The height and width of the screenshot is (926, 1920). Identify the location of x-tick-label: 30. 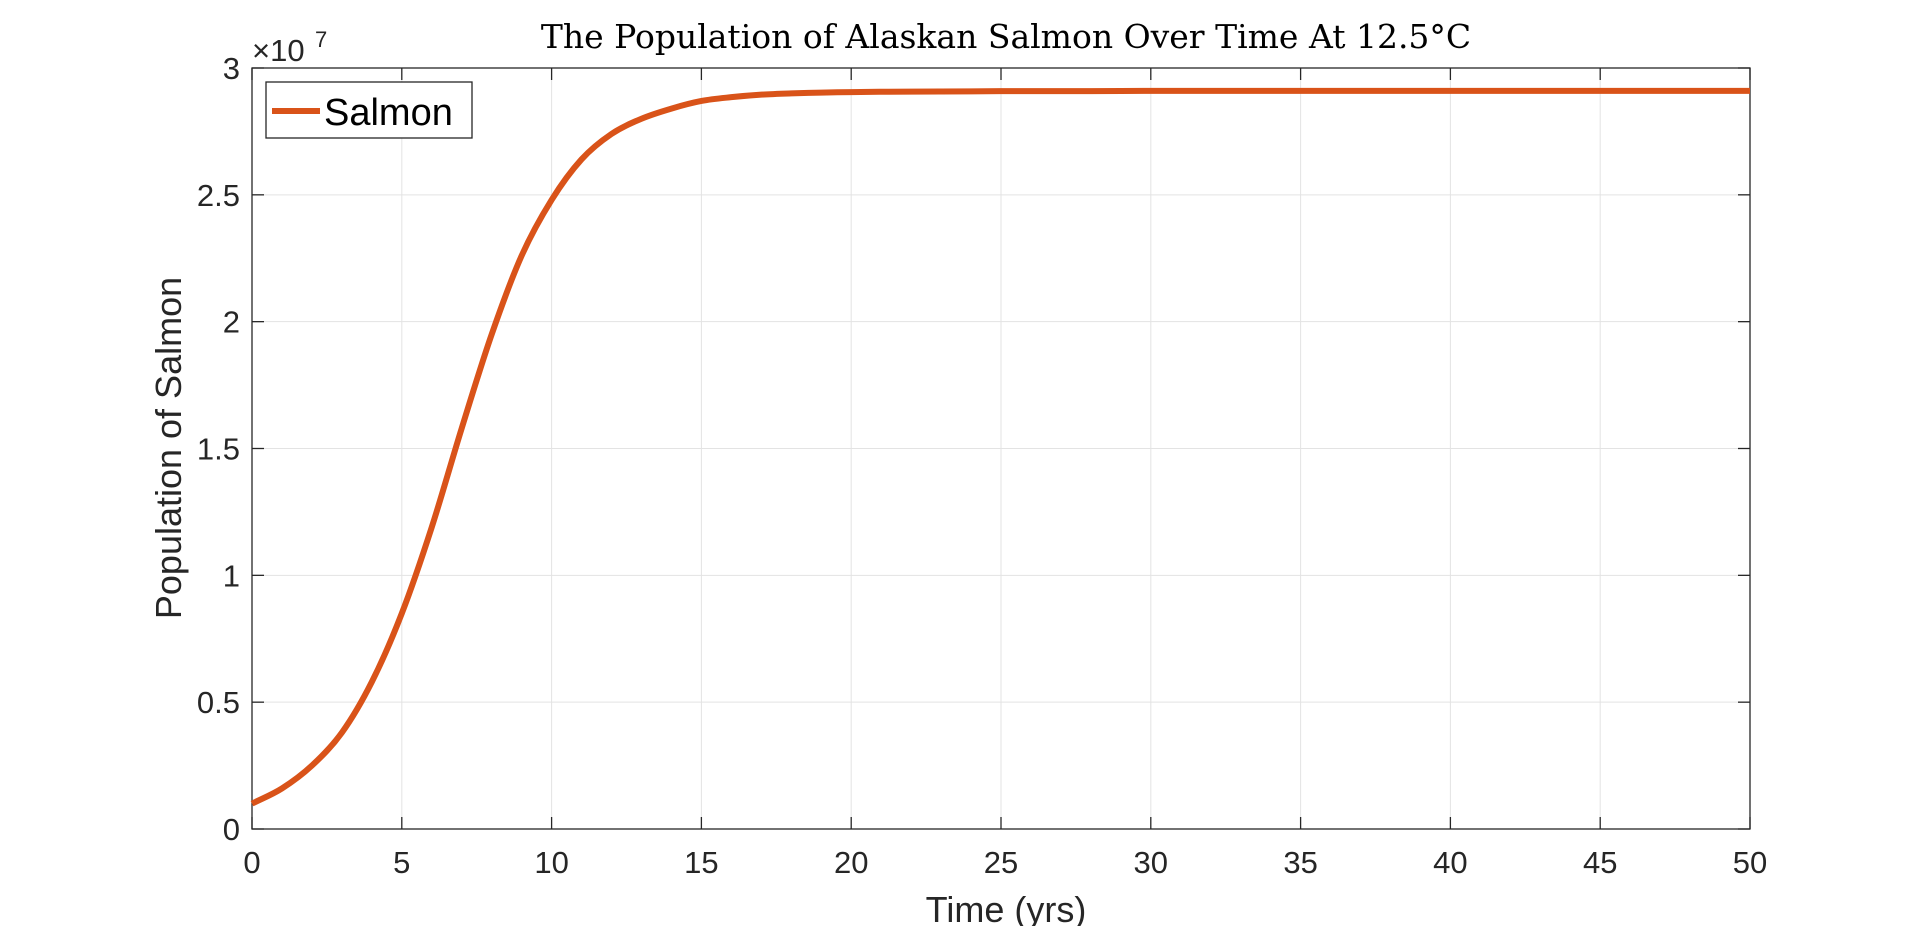
(1151, 862).